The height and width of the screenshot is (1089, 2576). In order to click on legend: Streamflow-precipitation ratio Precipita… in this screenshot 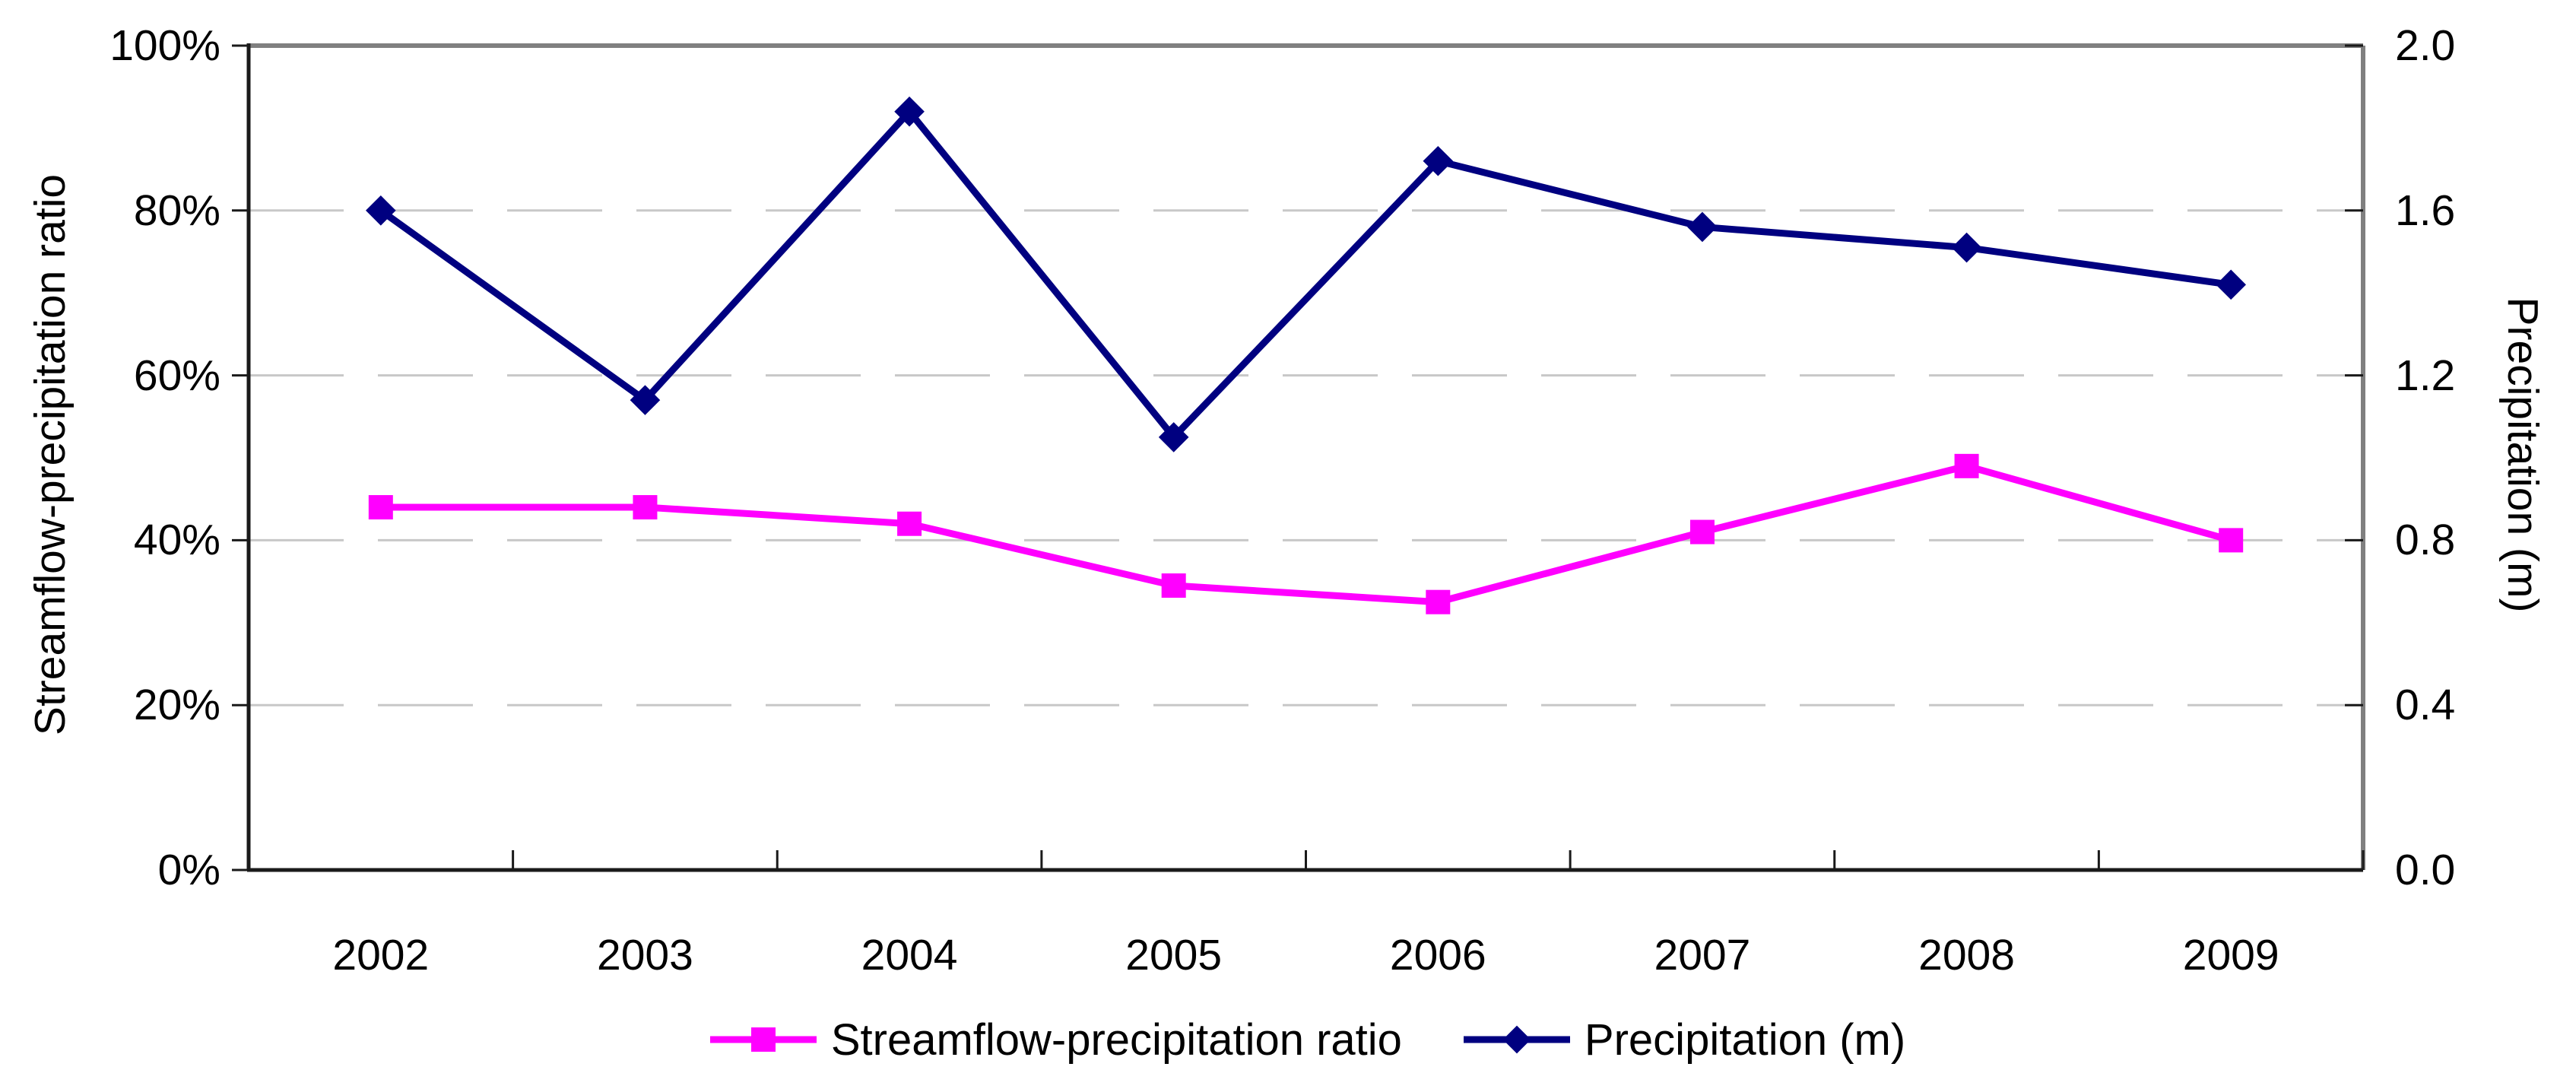, I will do `click(1306, 1039)`.